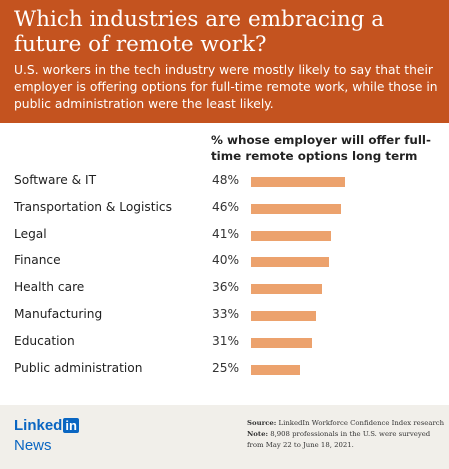 The height and width of the screenshot is (469, 449). I want to click on linkedin-logo: Linked in, so click(46, 426).